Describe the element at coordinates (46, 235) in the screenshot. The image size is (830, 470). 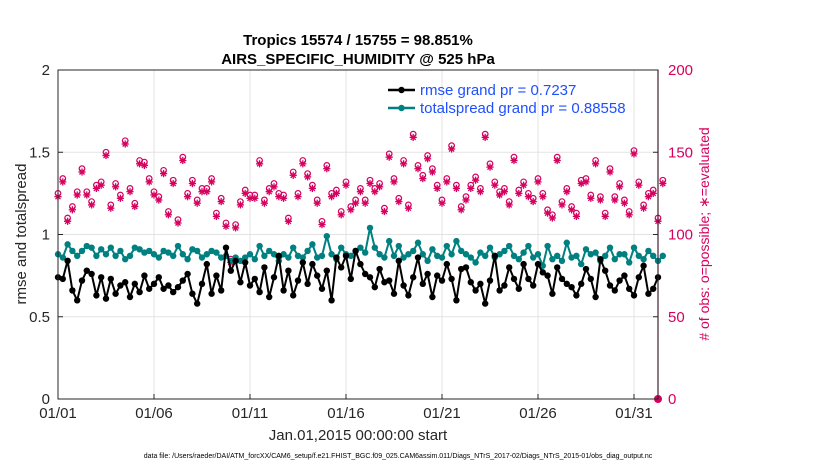
I see `y-tick-label-left: 1` at that location.